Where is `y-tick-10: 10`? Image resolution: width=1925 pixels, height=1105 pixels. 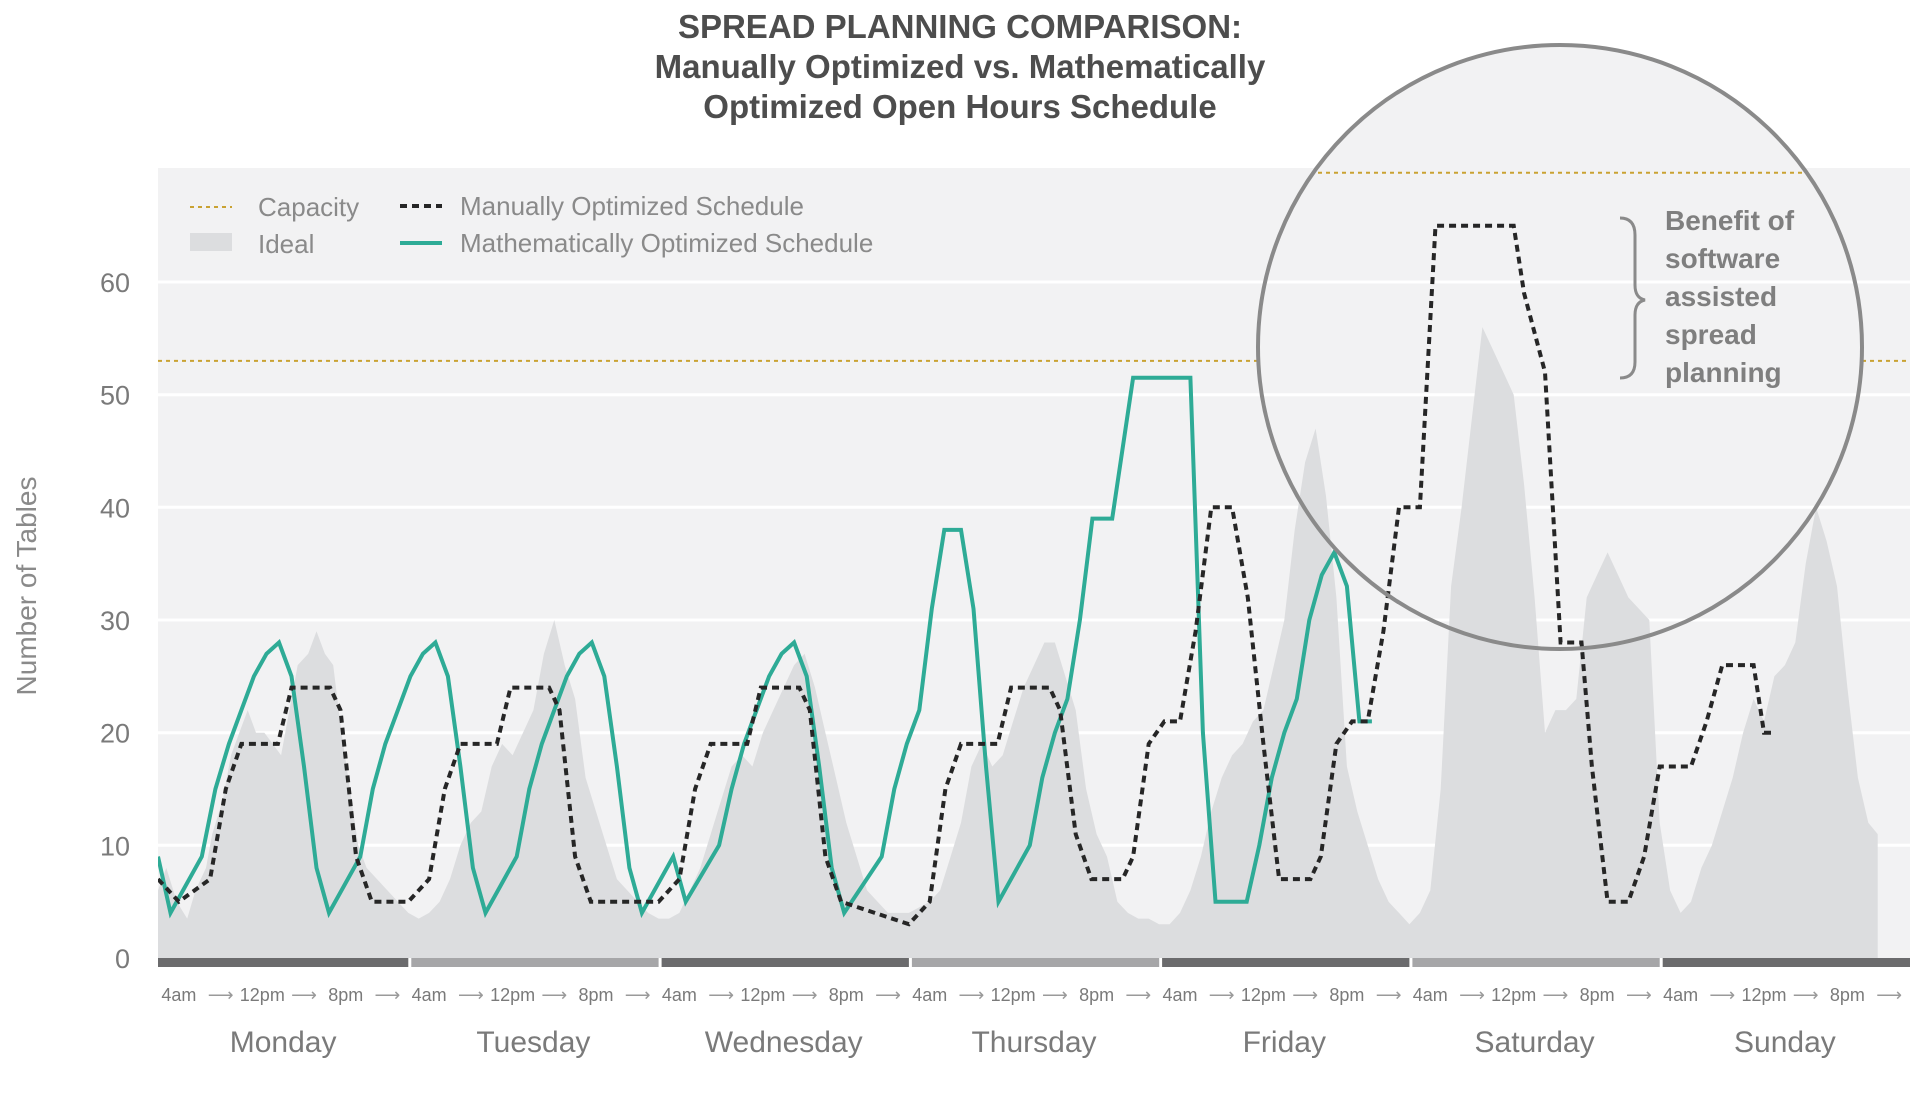
y-tick-10: 10 is located at coordinates (115, 846).